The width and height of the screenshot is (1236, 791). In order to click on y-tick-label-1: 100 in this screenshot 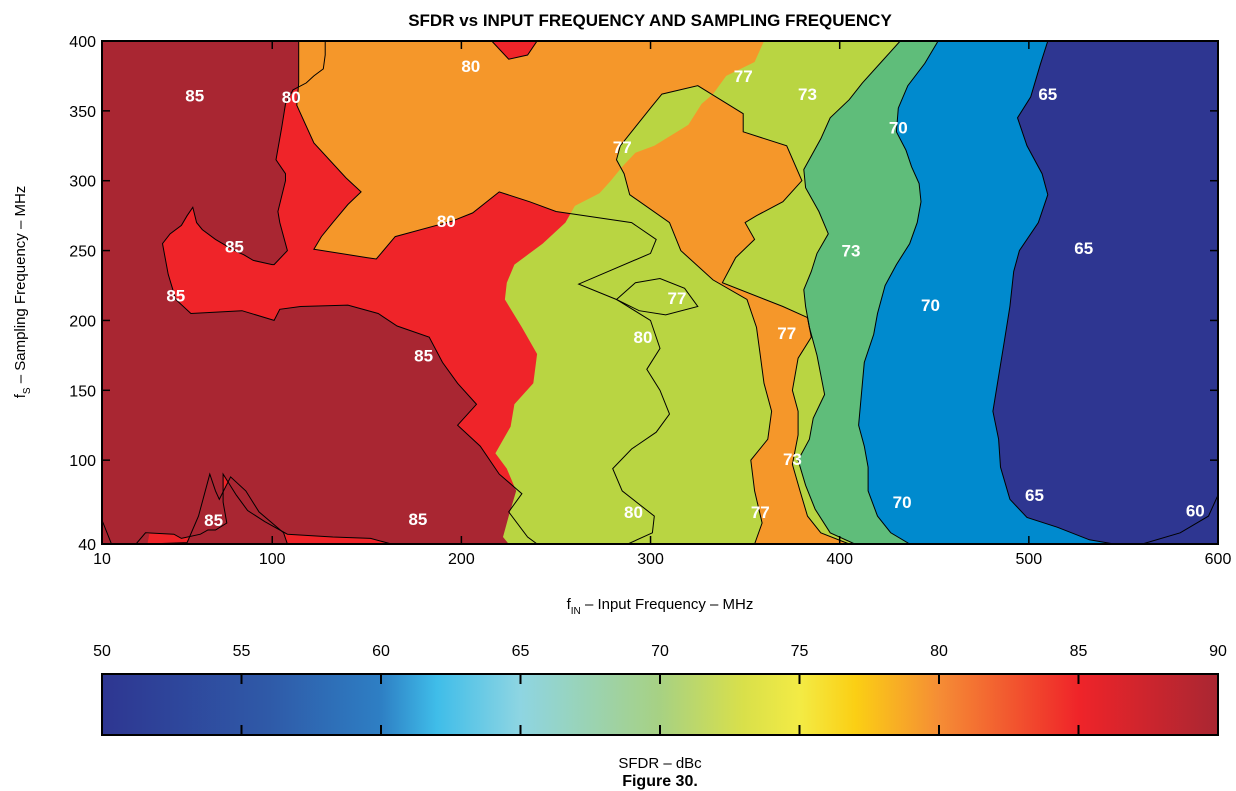, I will do `click(82, 461)`.